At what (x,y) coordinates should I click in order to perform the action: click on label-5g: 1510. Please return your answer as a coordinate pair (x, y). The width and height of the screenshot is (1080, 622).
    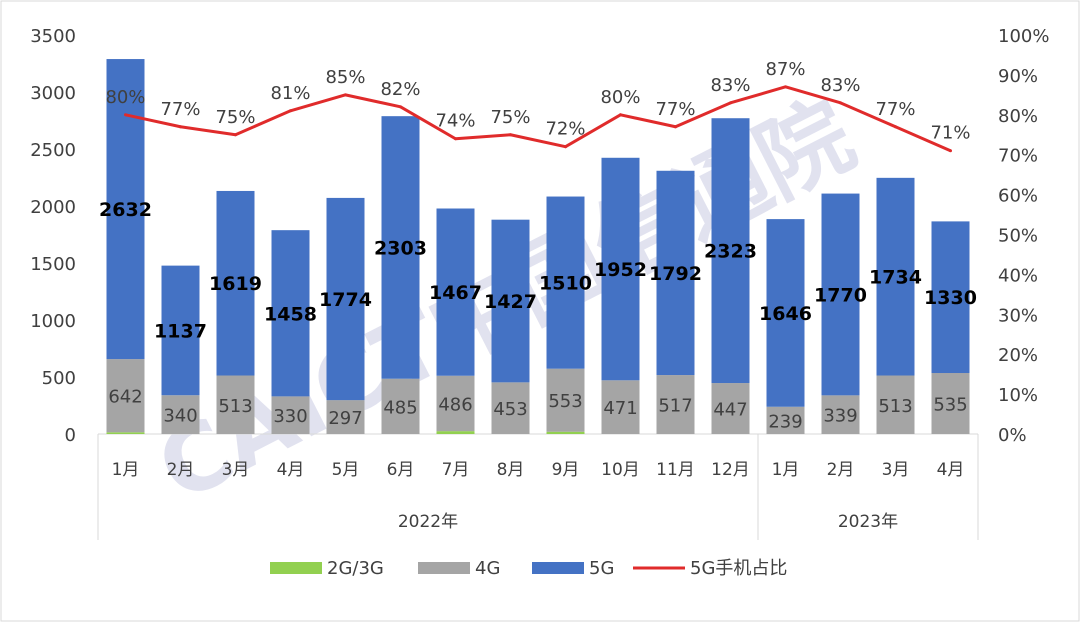
    Looking at the image, I should click on (565, 284).